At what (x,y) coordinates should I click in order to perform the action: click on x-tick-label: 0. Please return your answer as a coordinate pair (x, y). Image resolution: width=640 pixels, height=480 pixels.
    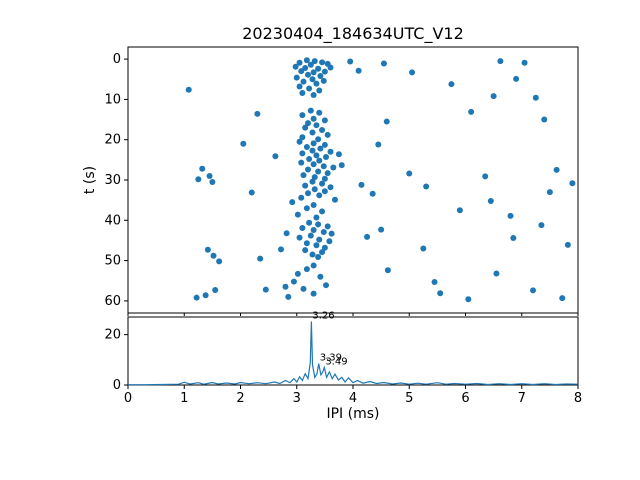
    Looking at the image, I should click on (128, 398).